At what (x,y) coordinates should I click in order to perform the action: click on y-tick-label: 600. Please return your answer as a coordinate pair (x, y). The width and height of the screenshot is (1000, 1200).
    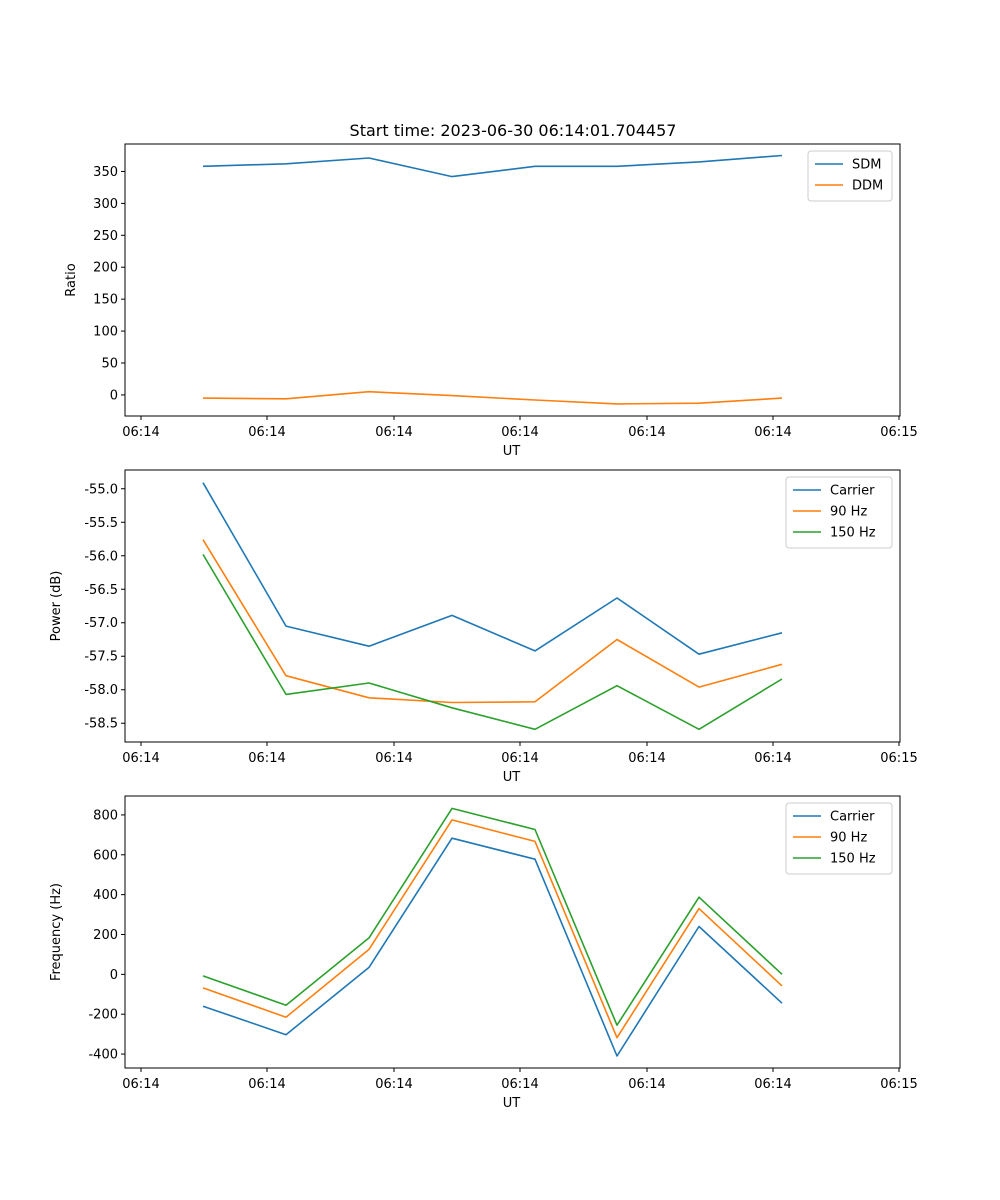
    Looking at the image, I should click on (105, 855).